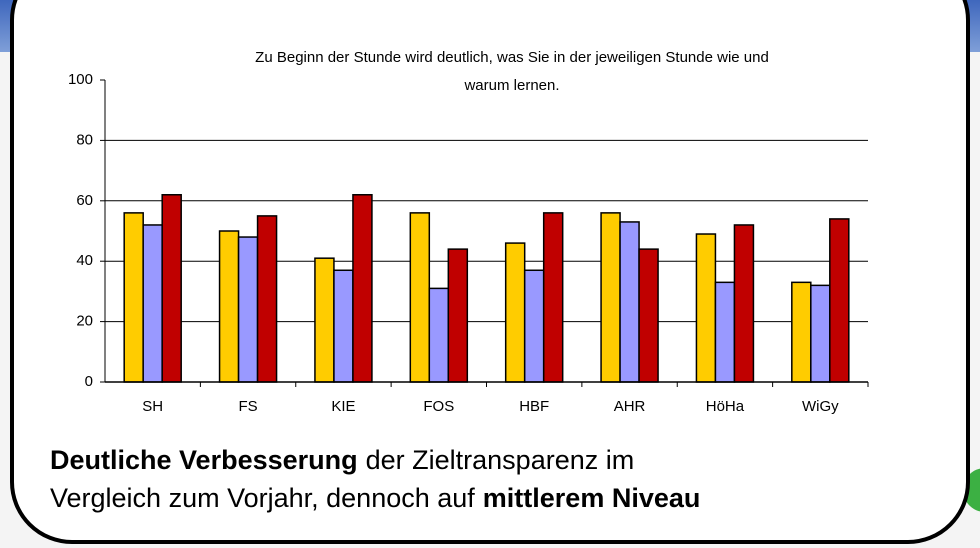  What do you see at coordinates (152, 406) in the screenshot?
I see `x-tick-label: SH` at bounding box center [152, 406].